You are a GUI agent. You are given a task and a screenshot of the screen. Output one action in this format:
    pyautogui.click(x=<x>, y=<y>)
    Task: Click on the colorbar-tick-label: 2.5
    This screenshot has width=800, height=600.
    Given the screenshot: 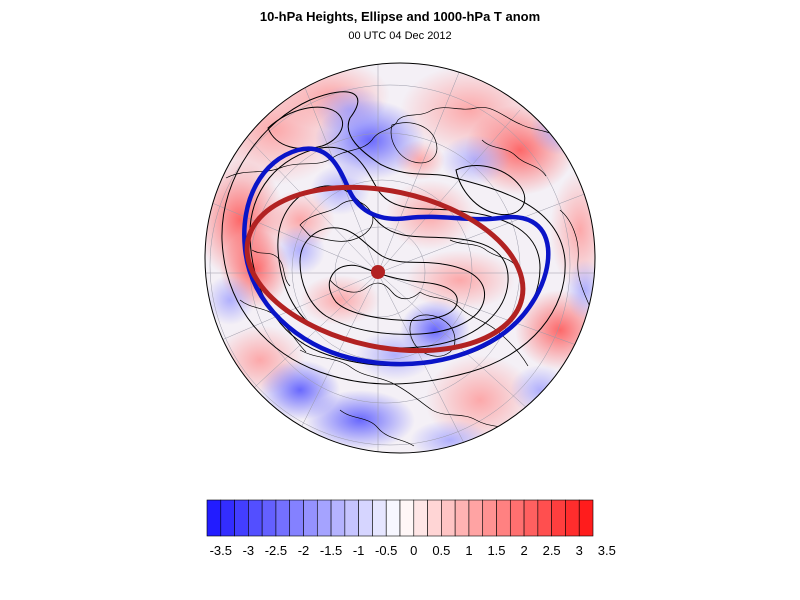 What is the action you would take?
    pyautogui.click(x=552, y=550)
    